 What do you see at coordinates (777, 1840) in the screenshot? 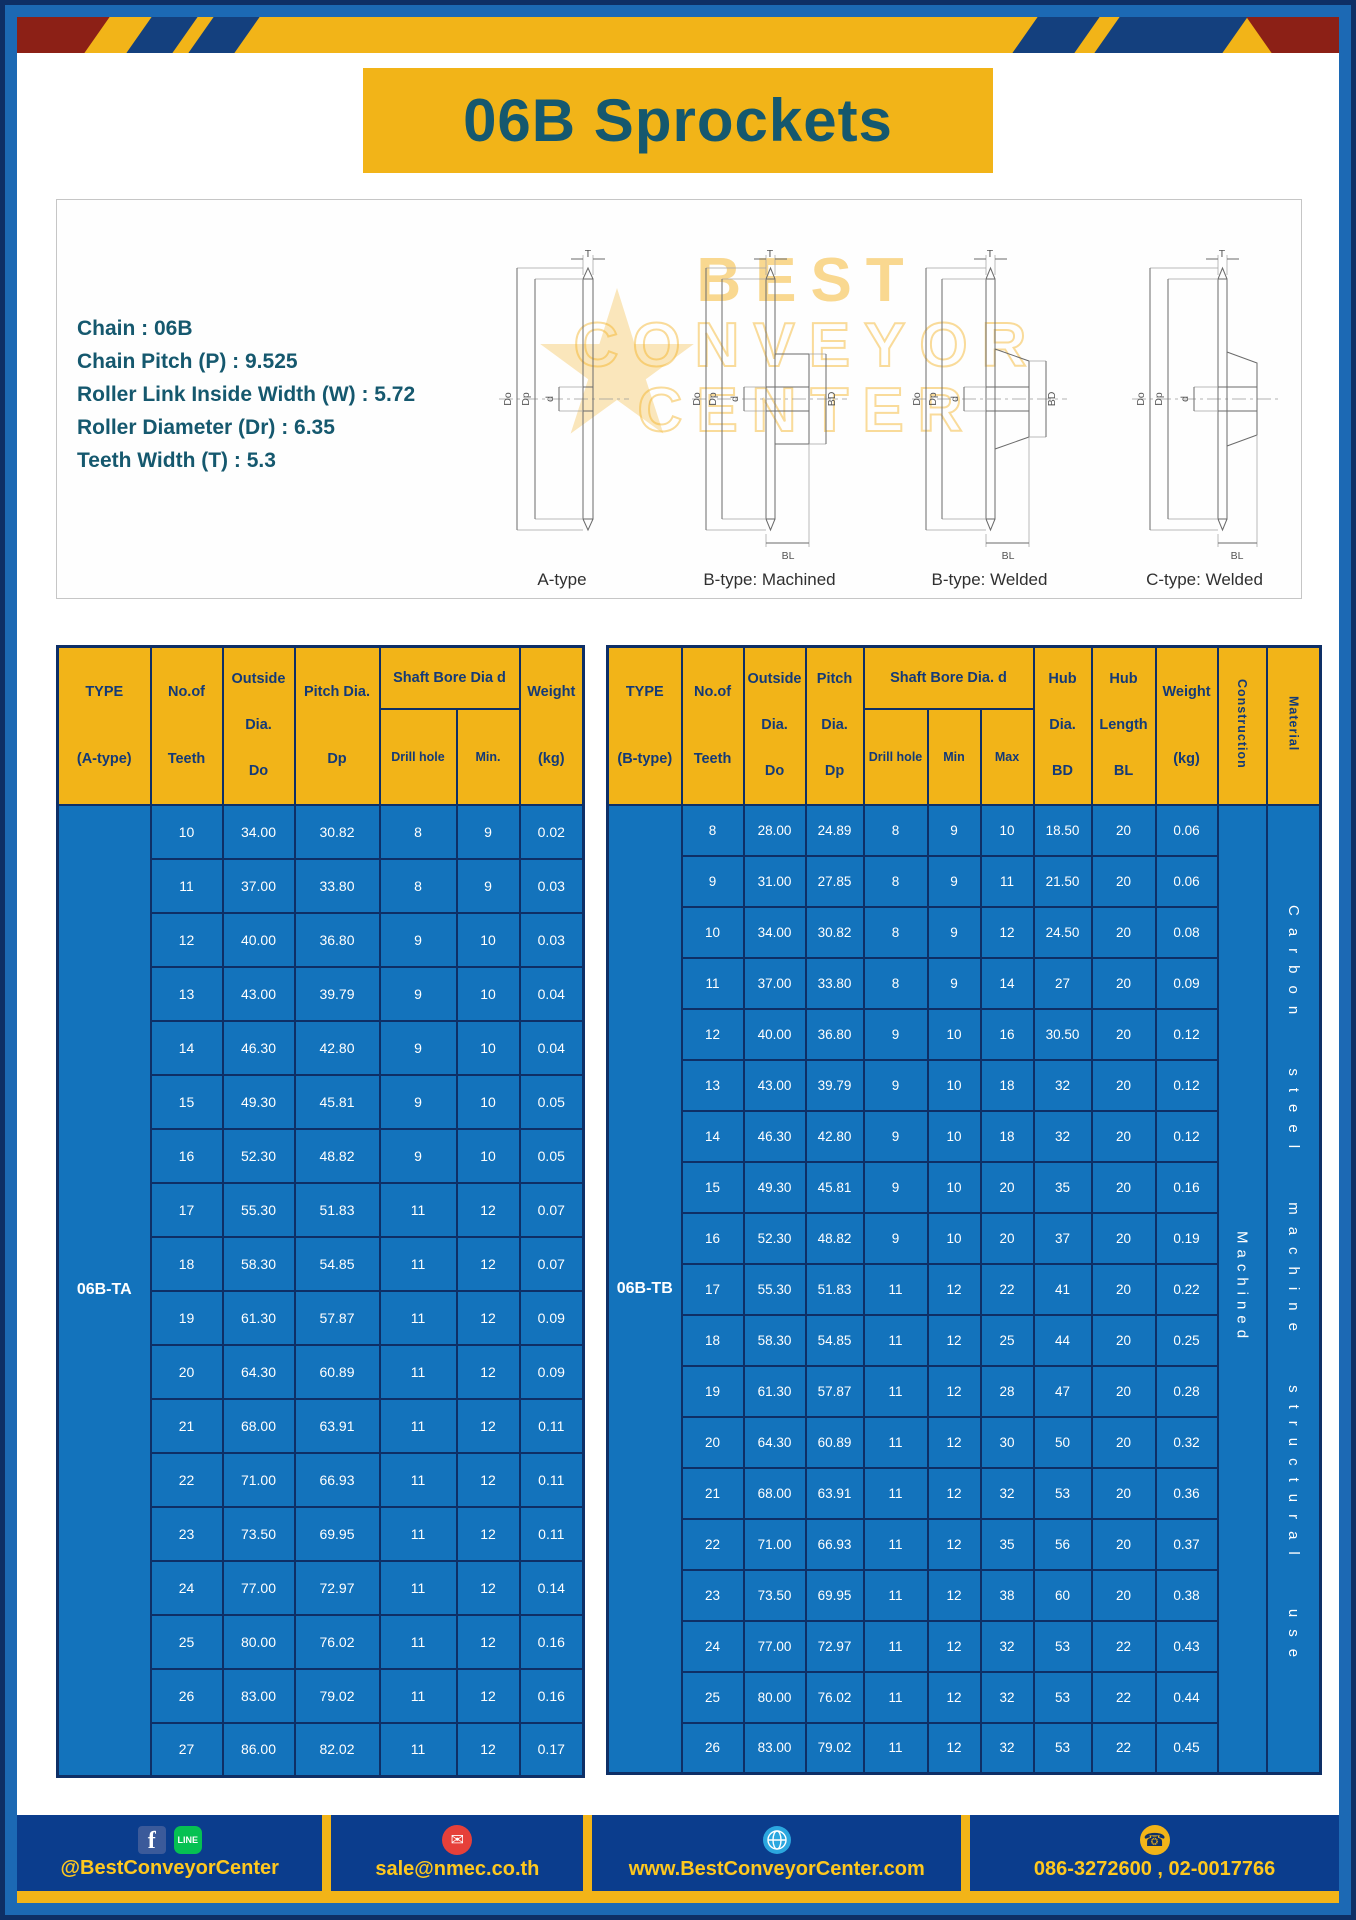
I see `globe-icon` at bounding box center [777, 1840].